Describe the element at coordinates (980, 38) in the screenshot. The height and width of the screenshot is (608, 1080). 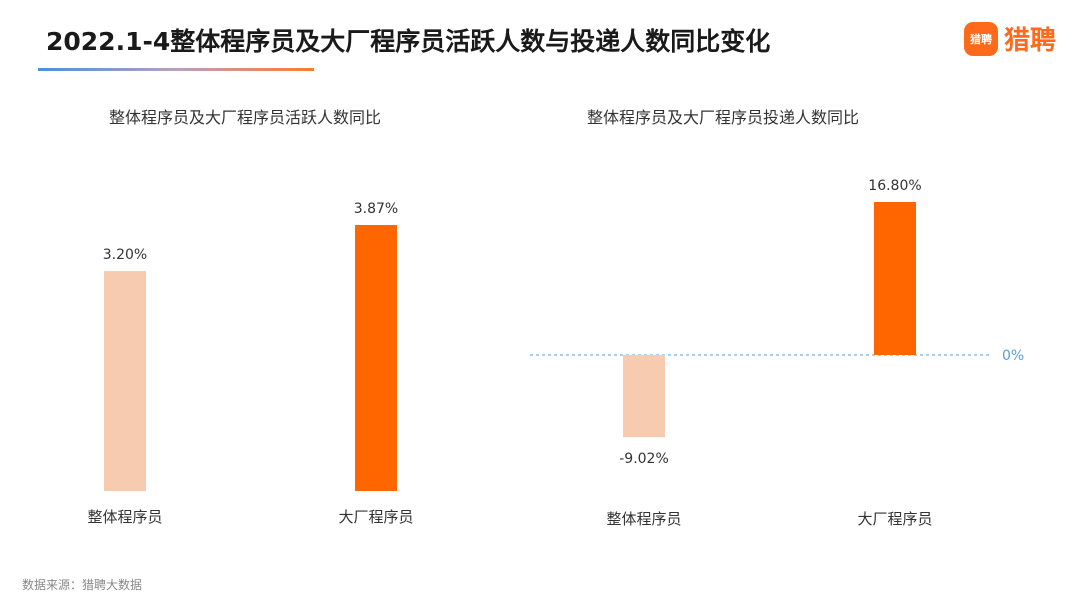
I see `chat-bubble-icon: 猎聘` at that location.